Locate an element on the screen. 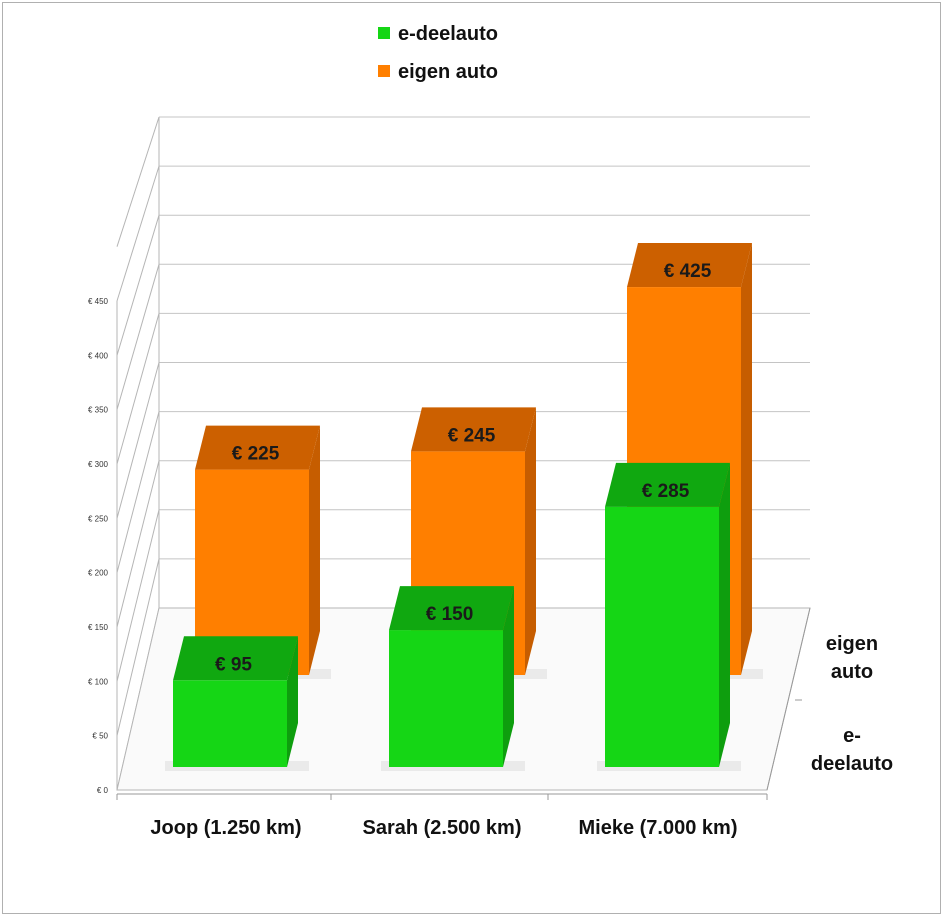 The height and width of the screenshot is (918, 945). y-tick-label: € 450 is located at coordinates (98, 301).